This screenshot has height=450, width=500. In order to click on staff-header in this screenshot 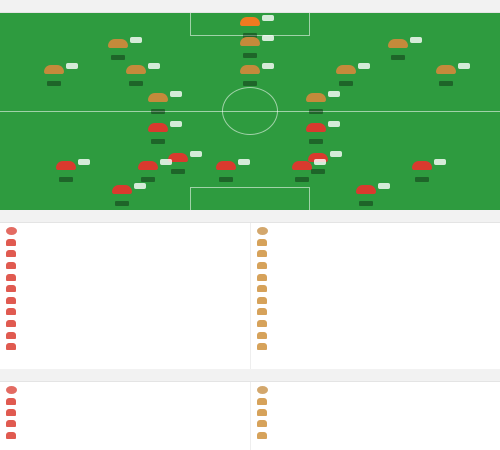, I will do `click(250, 375)`.